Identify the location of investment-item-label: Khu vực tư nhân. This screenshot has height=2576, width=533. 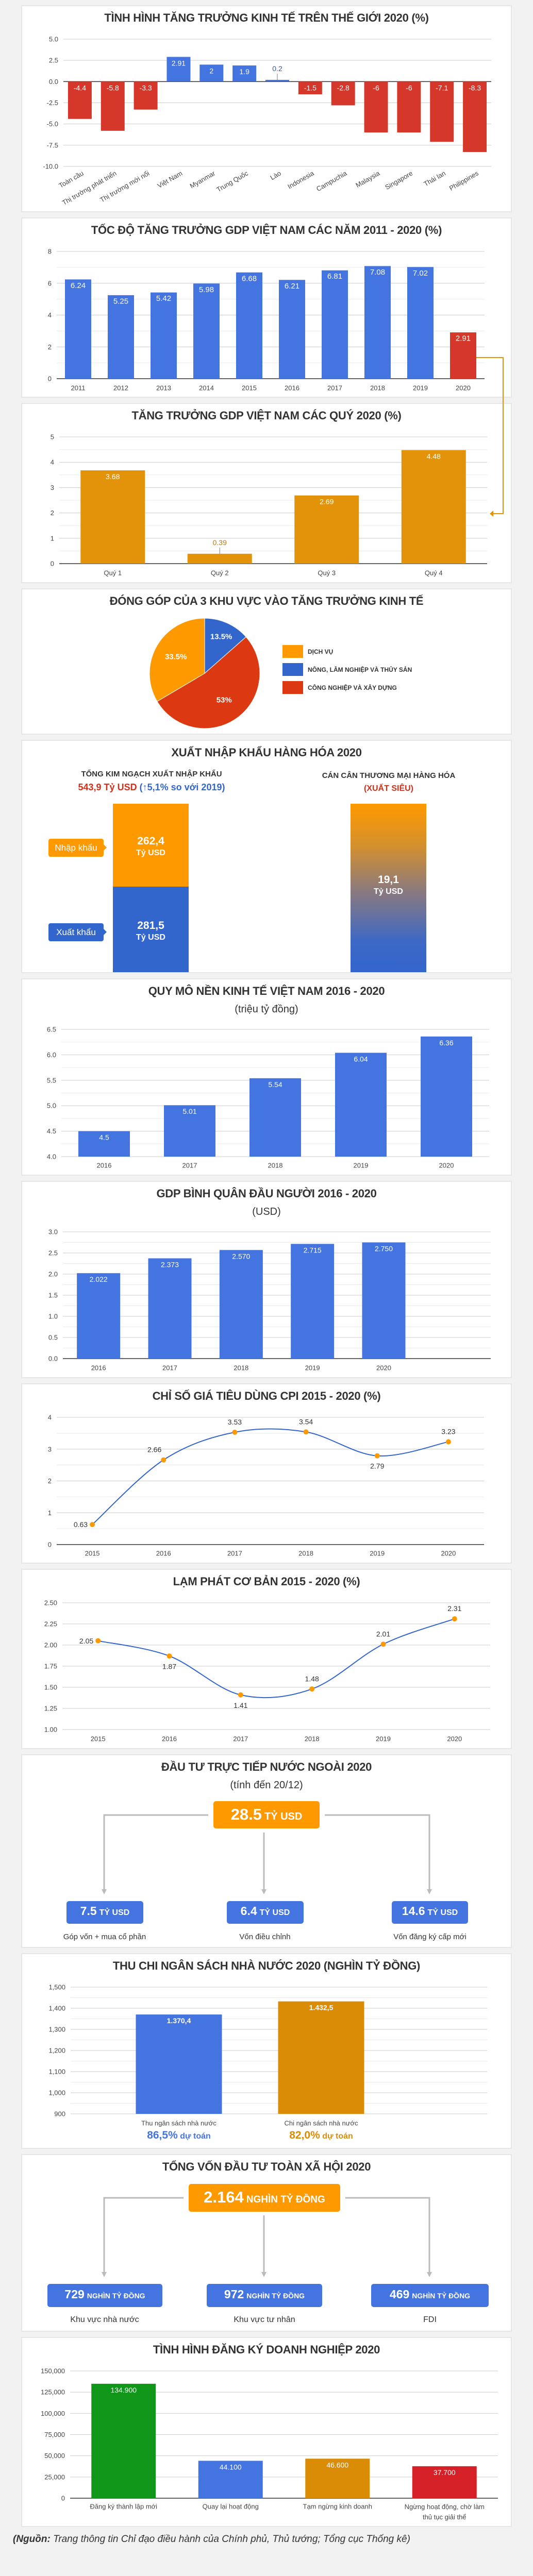
(265, 2319).